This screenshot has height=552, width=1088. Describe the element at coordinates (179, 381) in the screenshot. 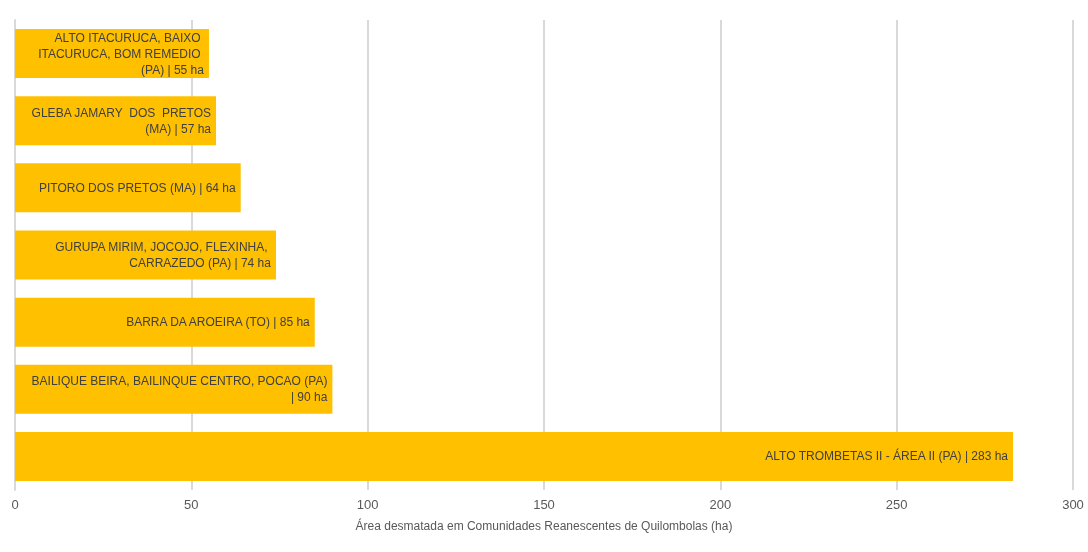

I see `y-tick-label: BAILIQUE BEIRA, BAILINQUE CENTRO, POCAO (PA)` at that location.